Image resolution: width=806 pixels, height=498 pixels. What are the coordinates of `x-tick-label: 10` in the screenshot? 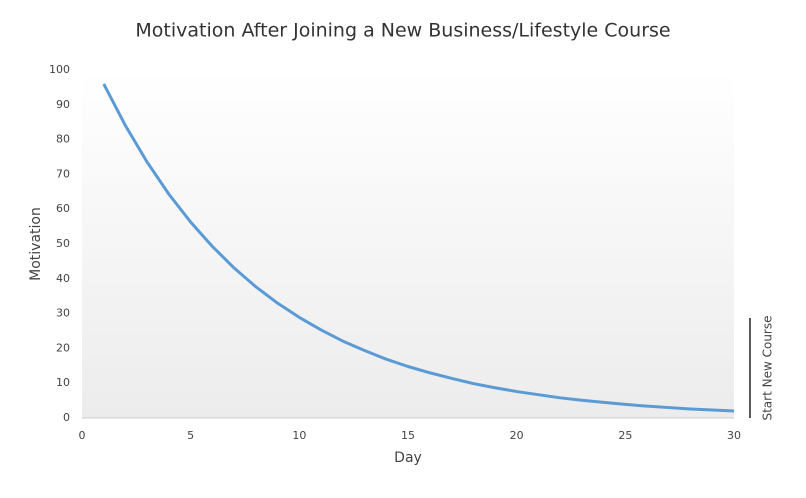 It's located at (299, 435).